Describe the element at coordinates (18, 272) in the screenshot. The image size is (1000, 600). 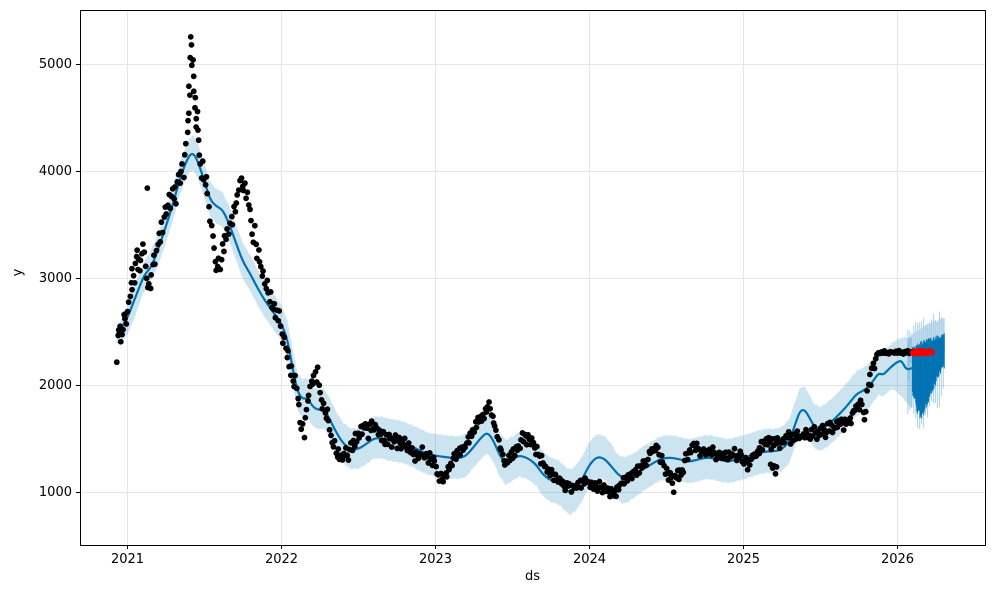
I see `y-axis-label: y` at that location.